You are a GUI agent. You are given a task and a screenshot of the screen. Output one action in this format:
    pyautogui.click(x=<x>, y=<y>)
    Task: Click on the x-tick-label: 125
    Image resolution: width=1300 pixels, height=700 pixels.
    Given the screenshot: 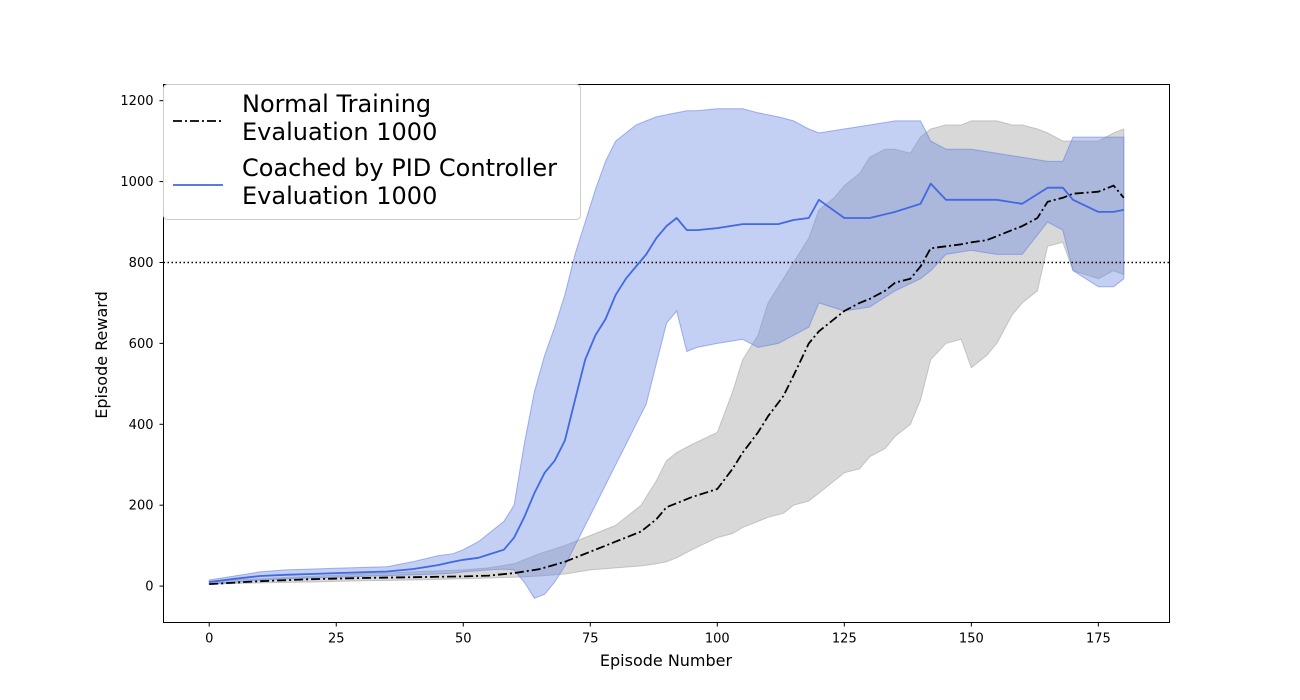 What is the action you would take?
    pyautogui.click(x=844, y=639)
    